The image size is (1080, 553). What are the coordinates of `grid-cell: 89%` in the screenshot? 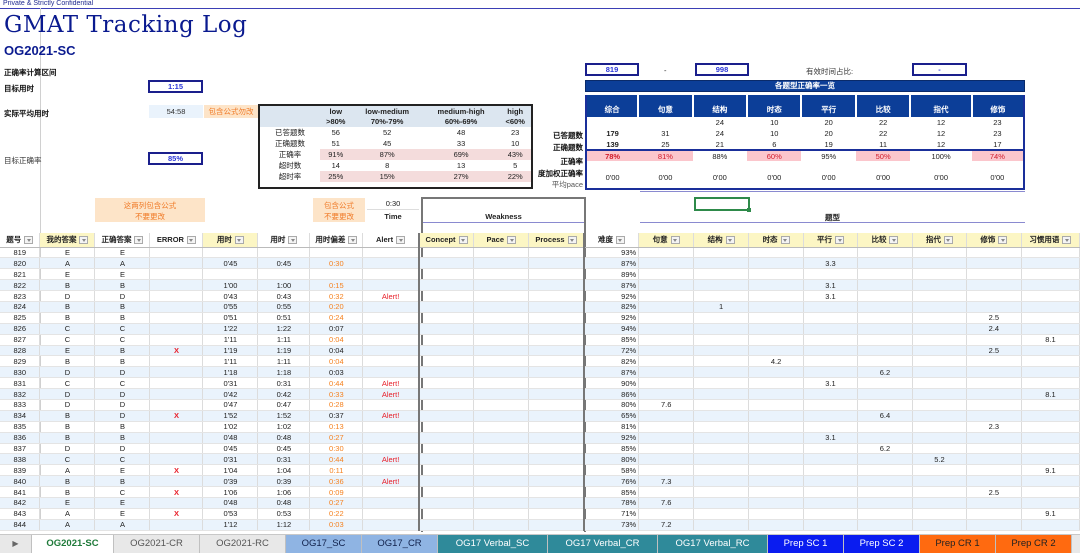 It's located at (611, 274).